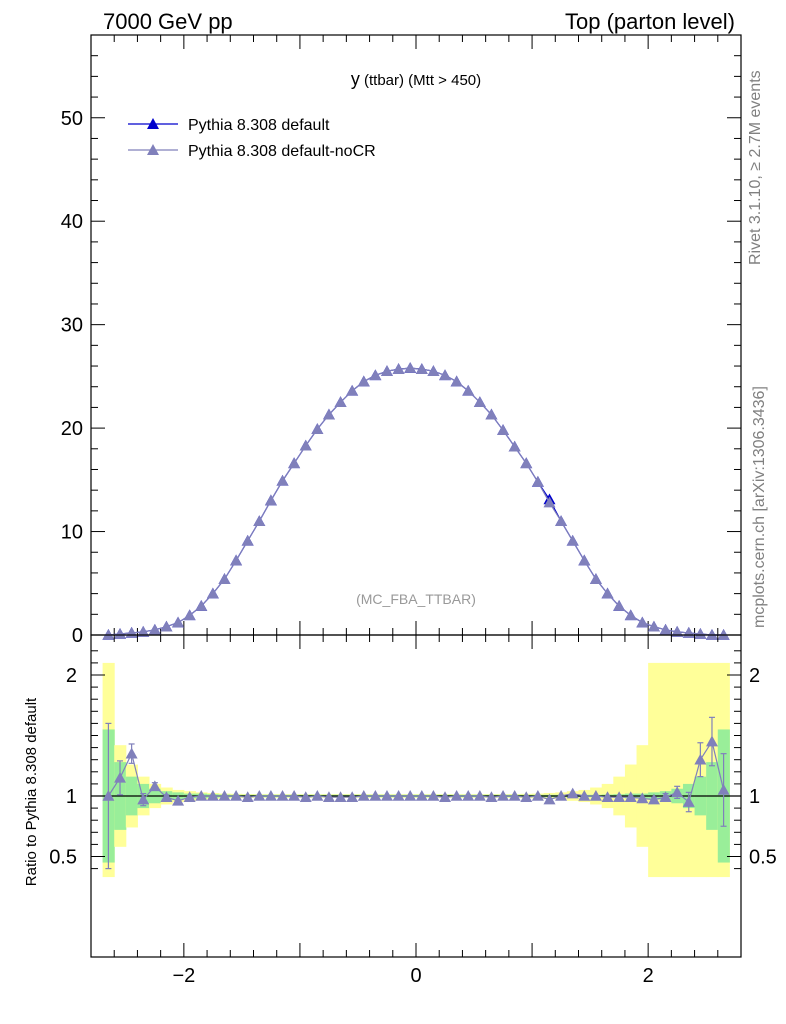  Describe the element at coordinates (183, 976) in the screenshot. I see `x-tick-label: −2` at that location.